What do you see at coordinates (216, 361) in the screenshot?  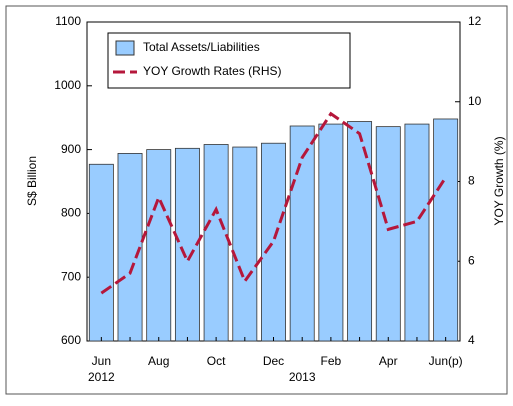 I see `x-tick-label: Oct` at bounding box center [216, 361].